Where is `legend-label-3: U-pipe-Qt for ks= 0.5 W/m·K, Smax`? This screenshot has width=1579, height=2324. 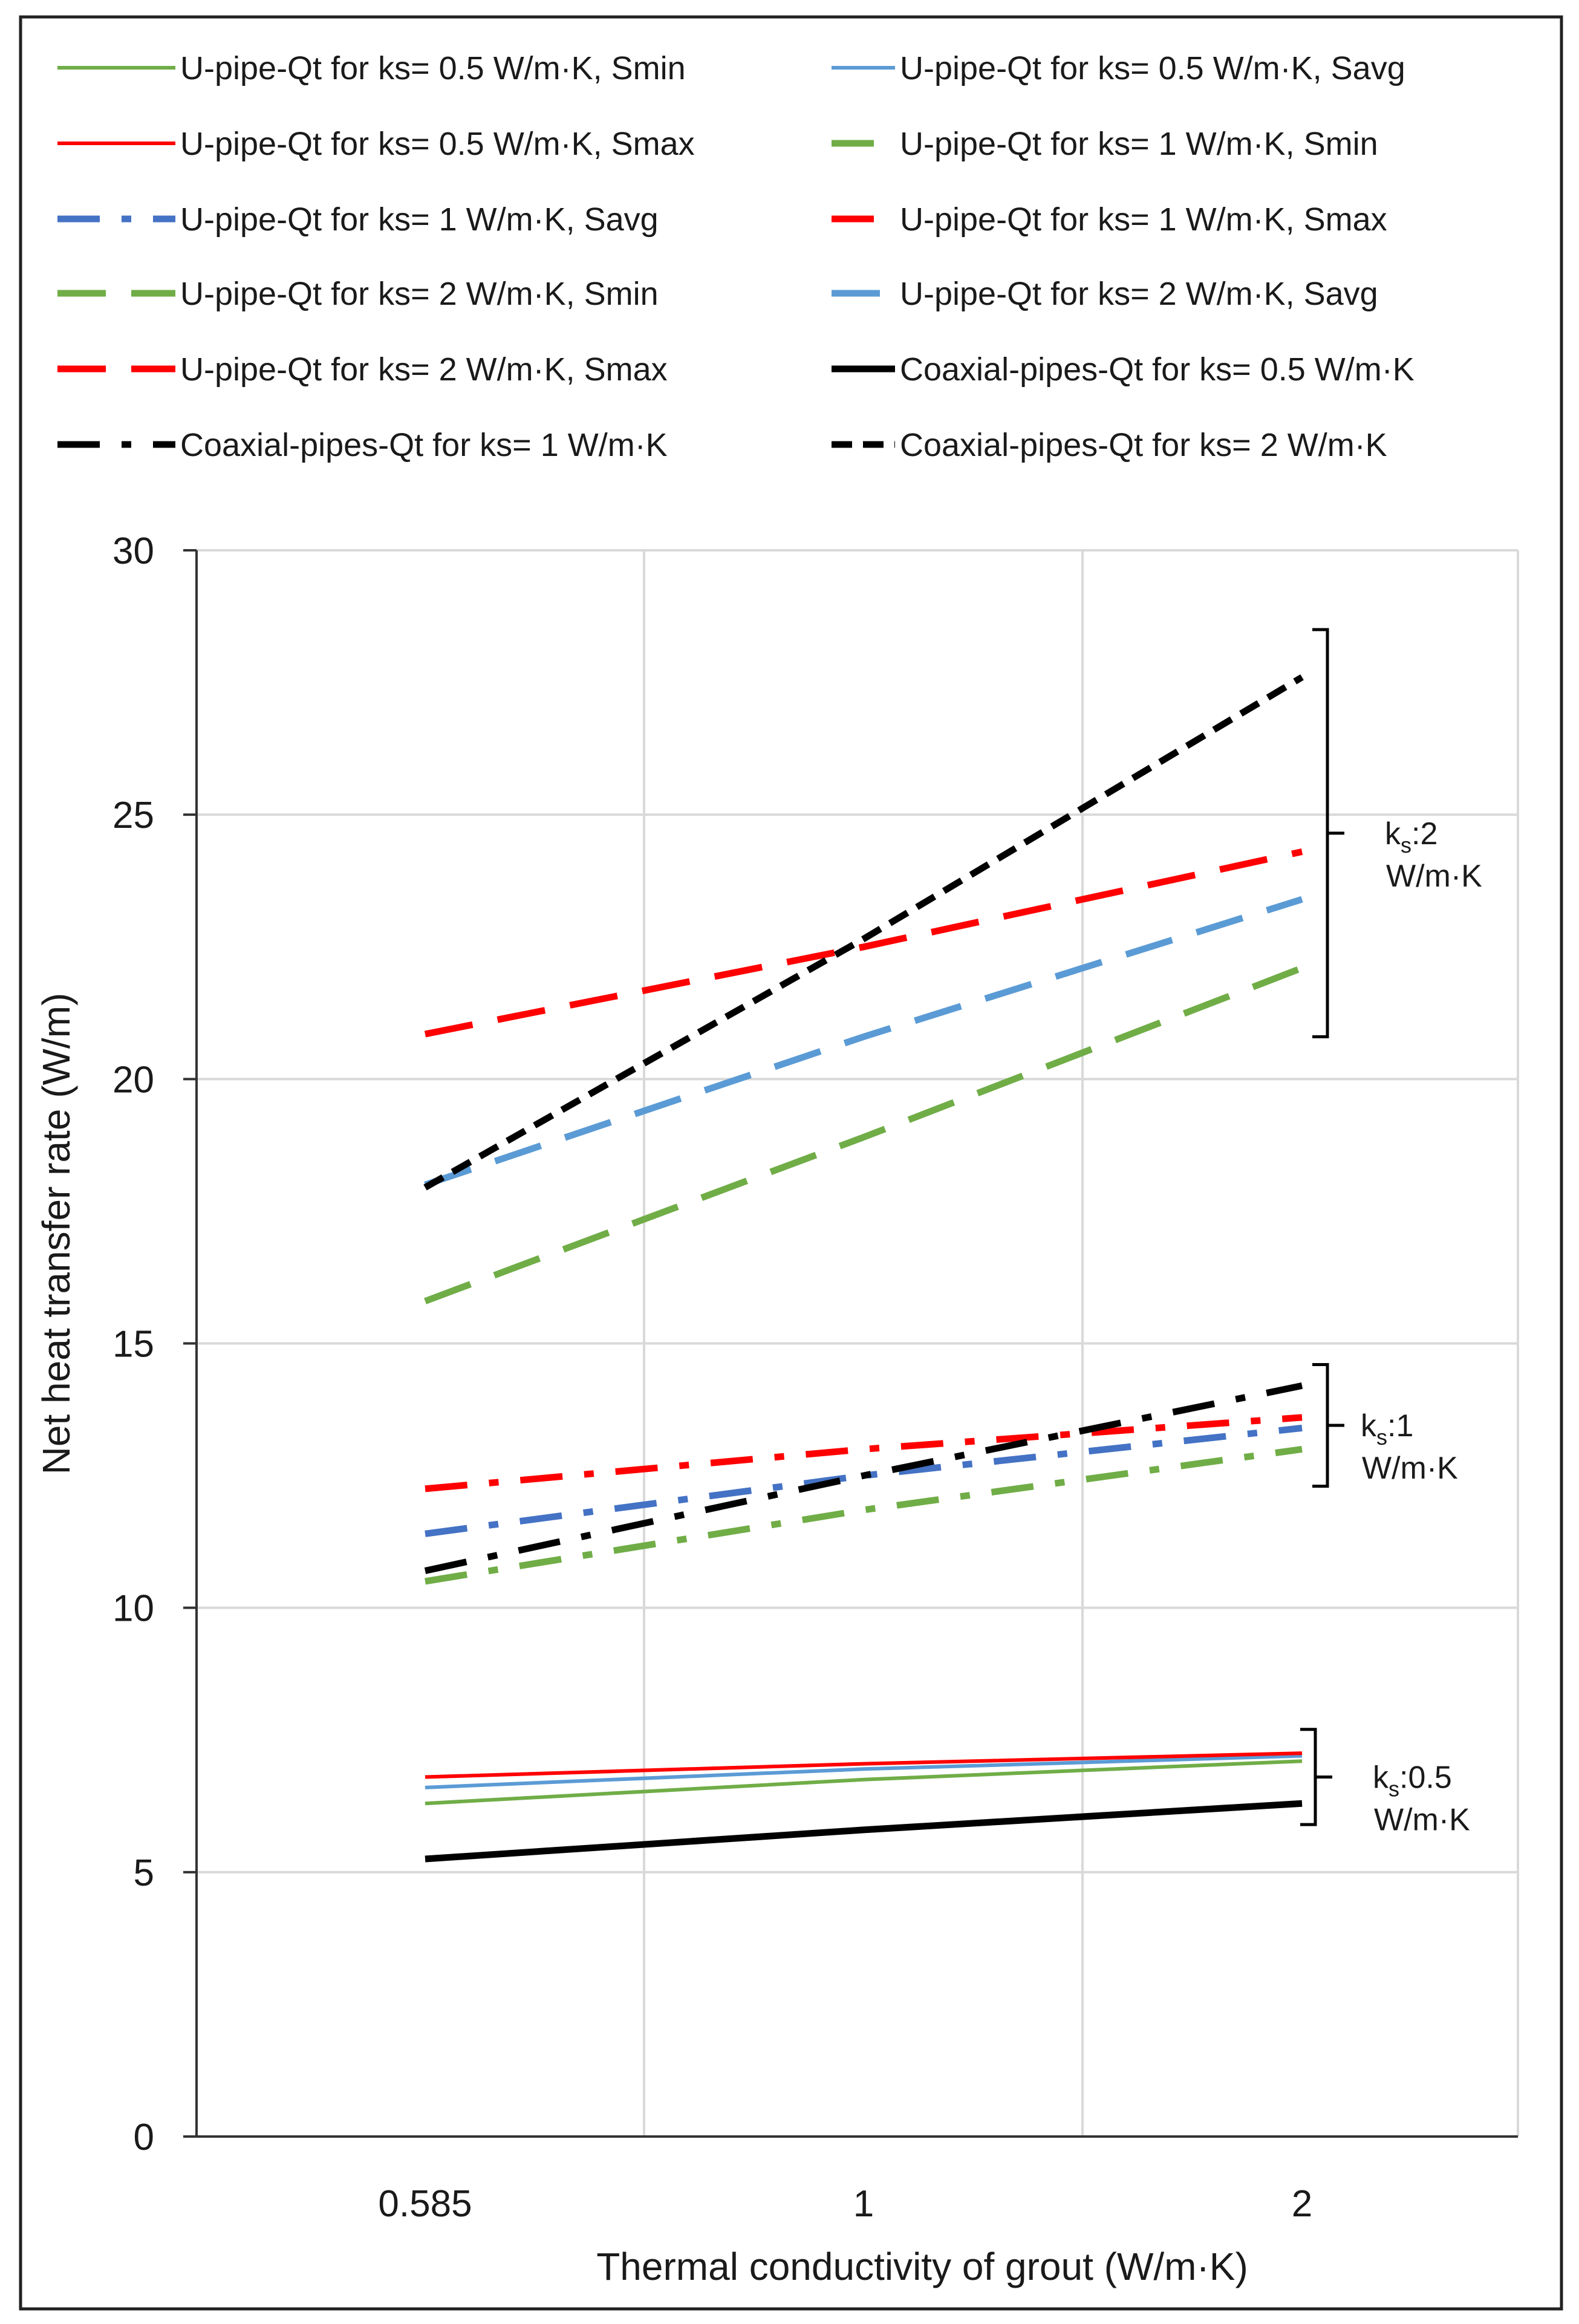
legend-label-3: U-pipe-Qt for ks= 0.5 W/m·K, Smax is located at coordinates (437, 144).